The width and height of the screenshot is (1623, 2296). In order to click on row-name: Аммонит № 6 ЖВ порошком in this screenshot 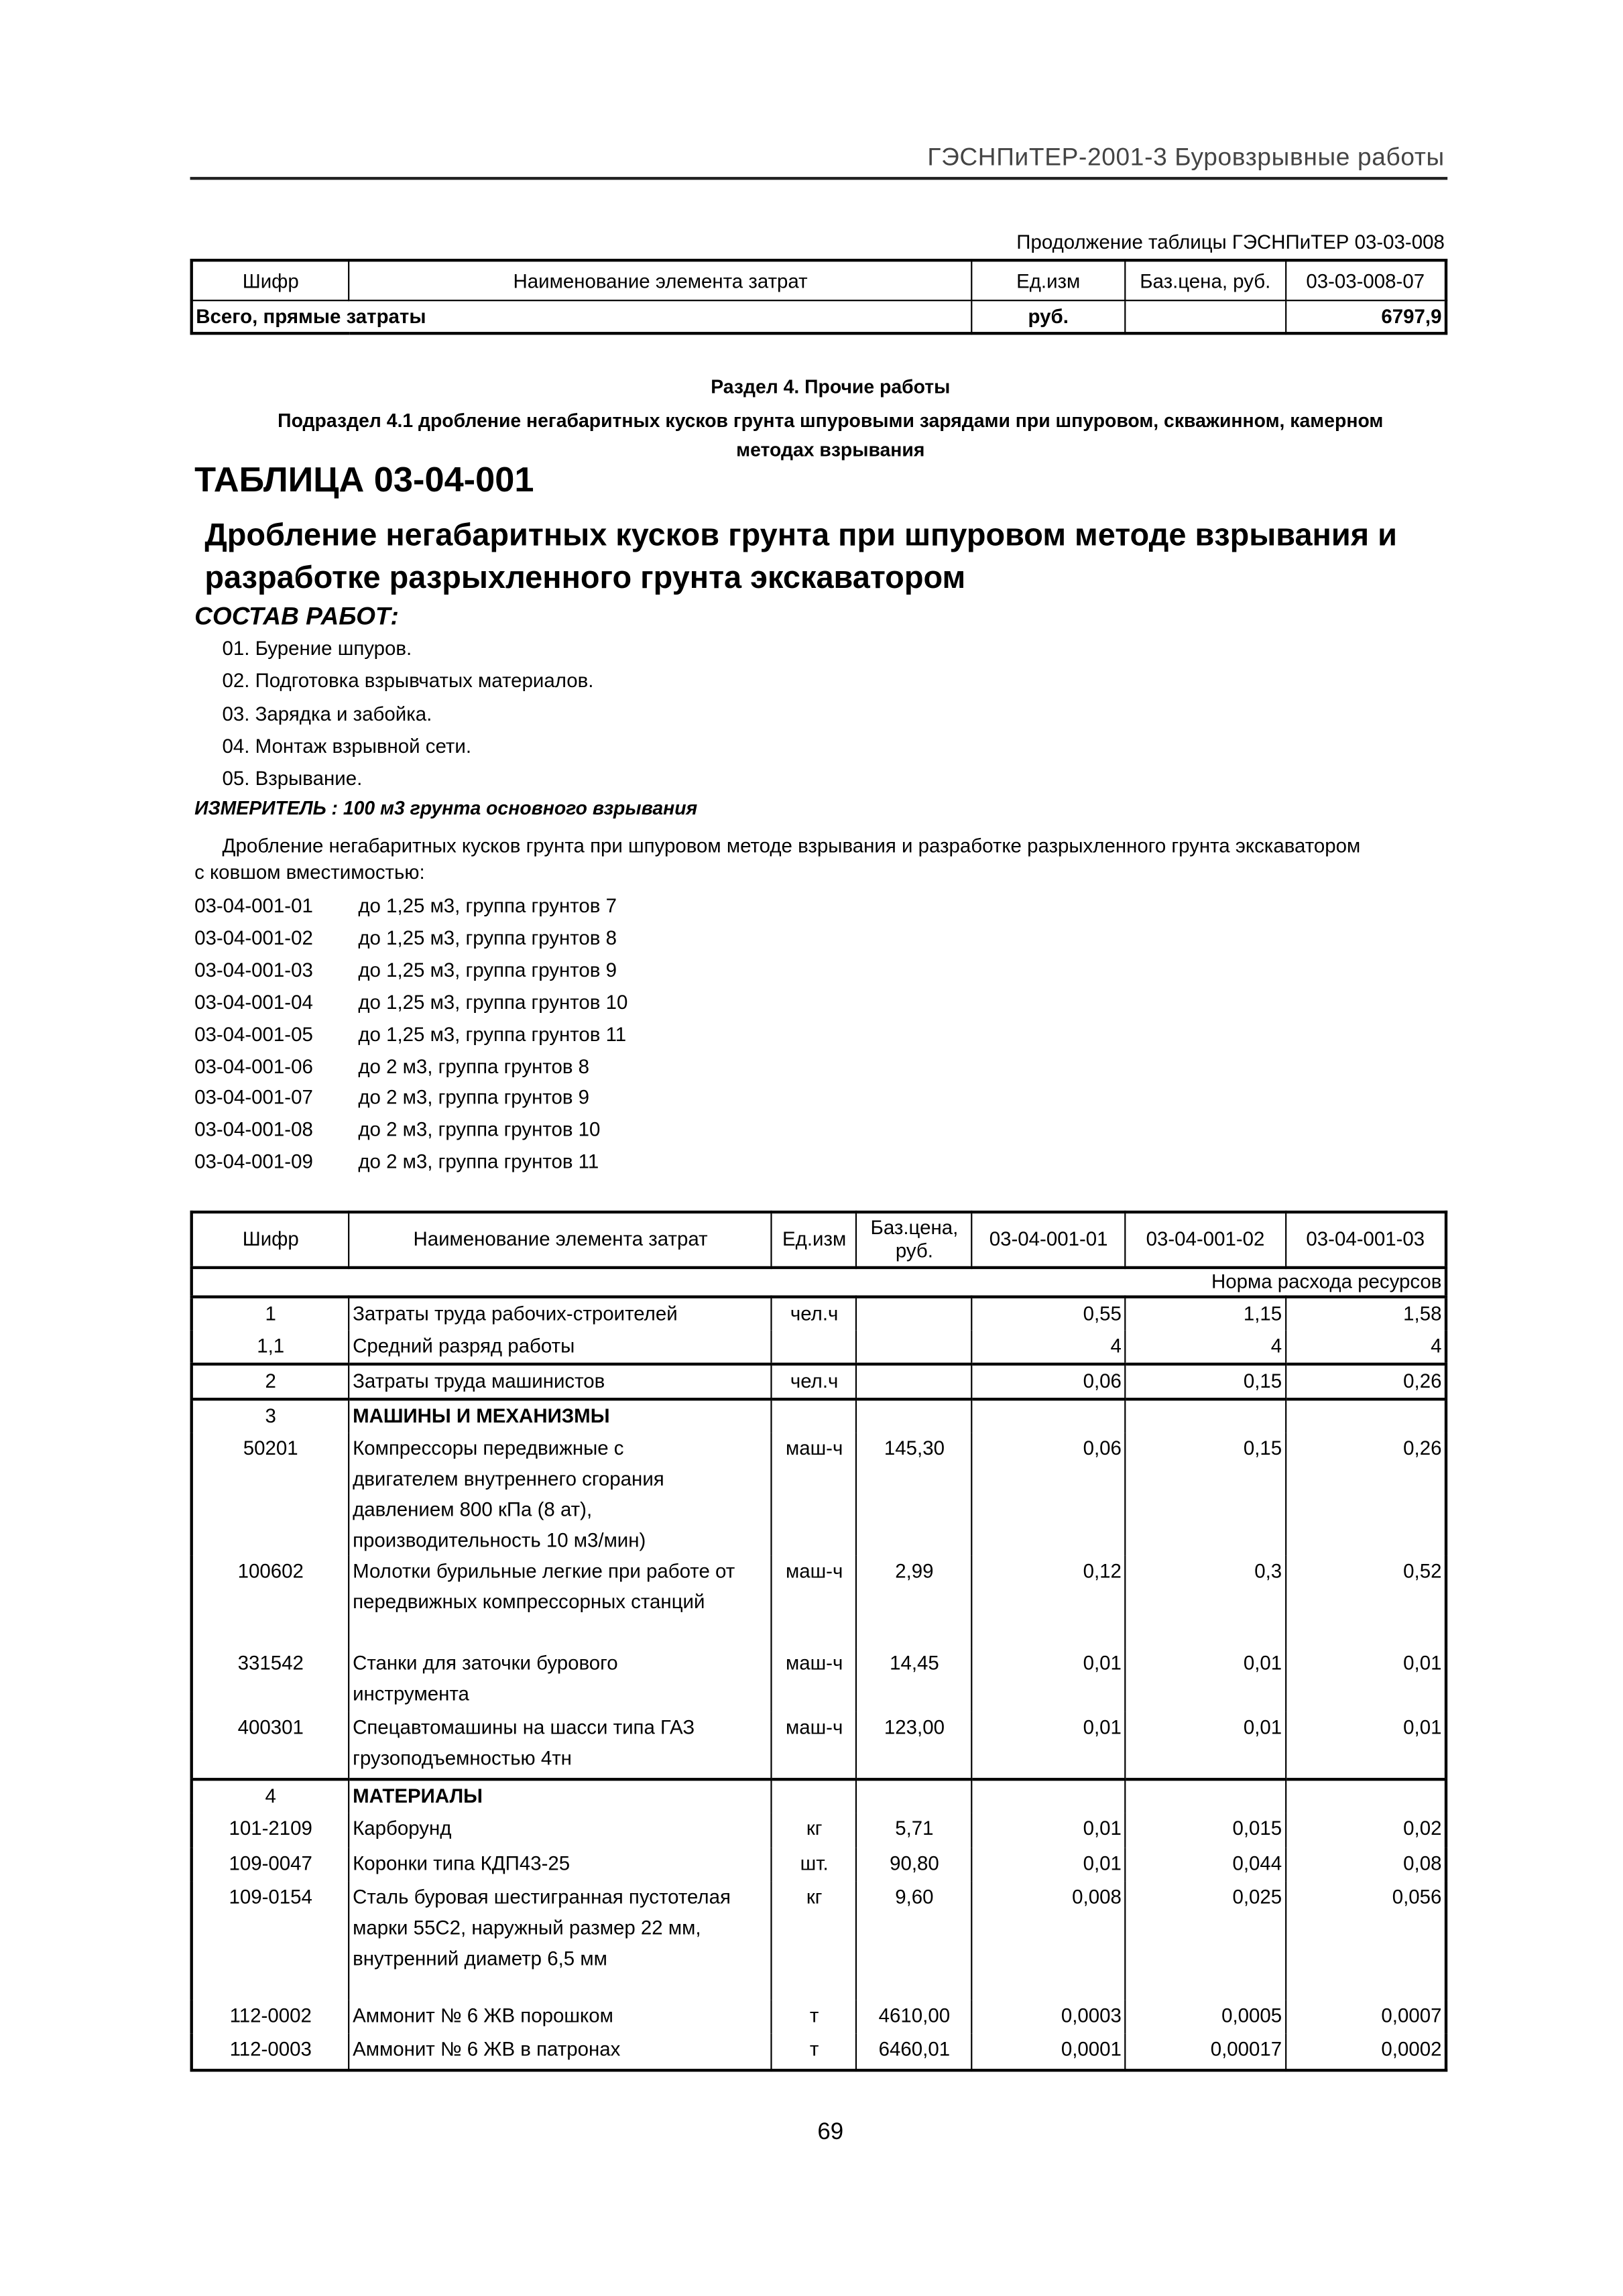, I will do `click(560, 2017)`.